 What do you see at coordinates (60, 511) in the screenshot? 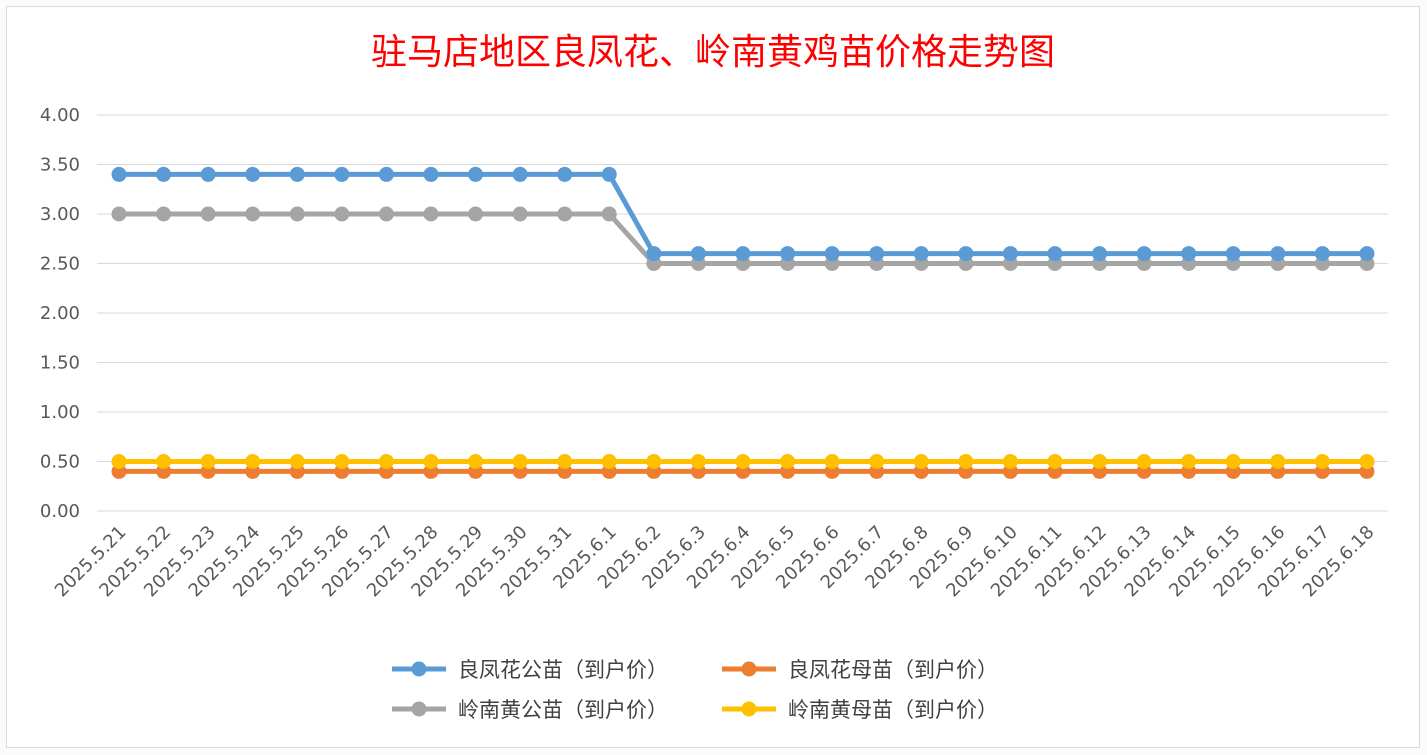
I see `y-tick-label: 0.00` at bounding box center [60, 511].